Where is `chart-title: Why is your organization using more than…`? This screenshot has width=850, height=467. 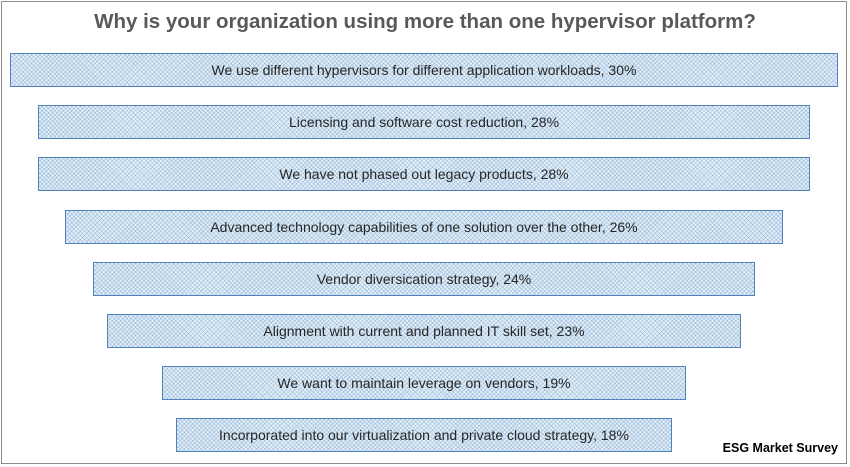 chart-title: Why is your organization using more than… is located at coordinates (425, 21).